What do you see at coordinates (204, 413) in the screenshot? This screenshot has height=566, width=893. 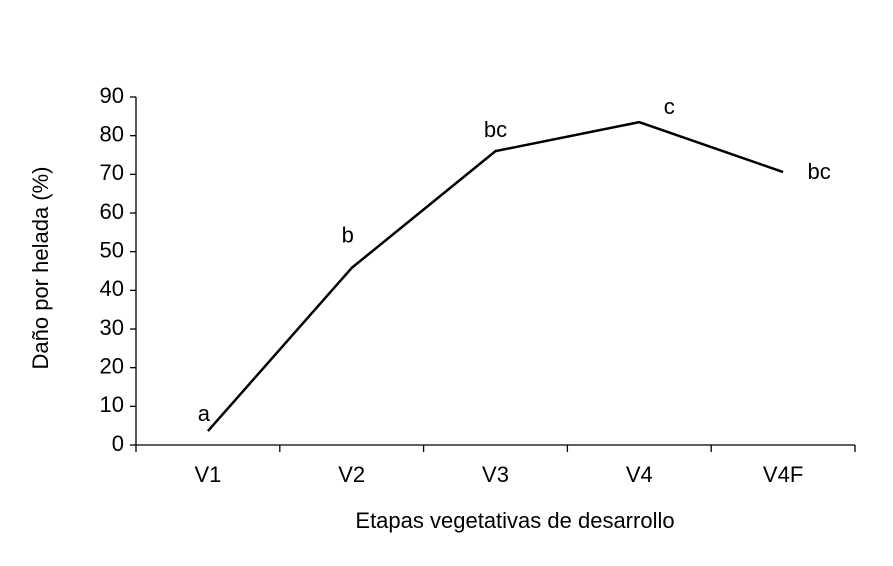 I see `annotation: a` at bounding box center [204, 413].